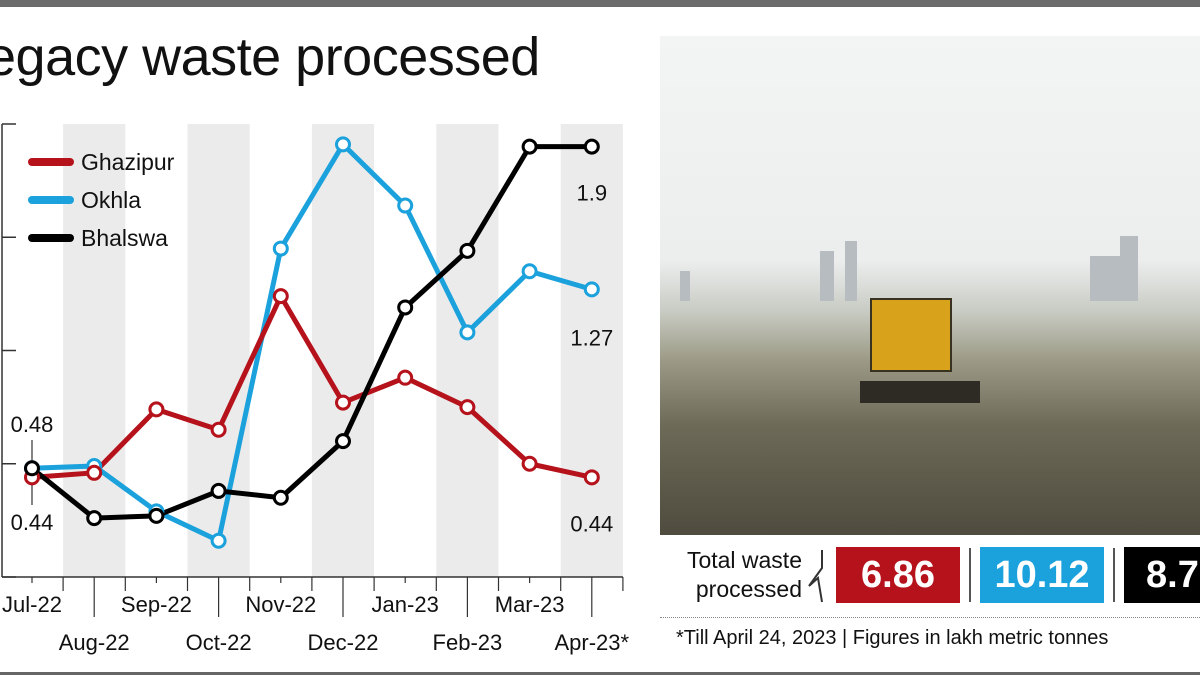 This screenshot has height=675, width=1200. I want to click on bulldozer, so click(911, 335).